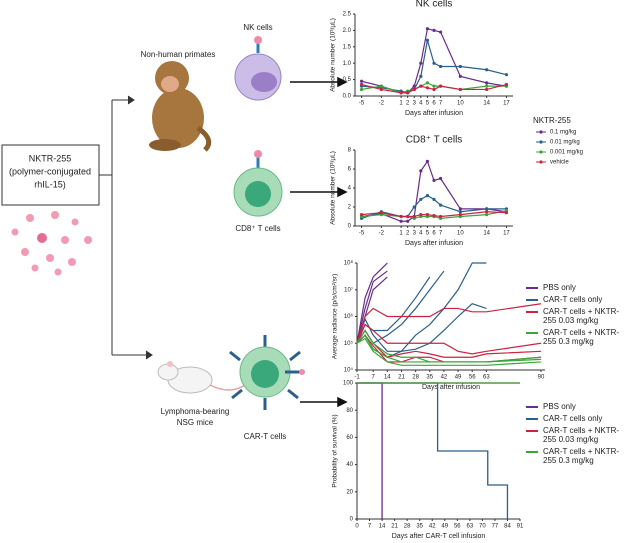 This screenshot has width=629, height=543. What do you see at coordinates (178, 54) in the screenshot?
I see `primates-label: Non-human primates` at bounding box center [178, 54].